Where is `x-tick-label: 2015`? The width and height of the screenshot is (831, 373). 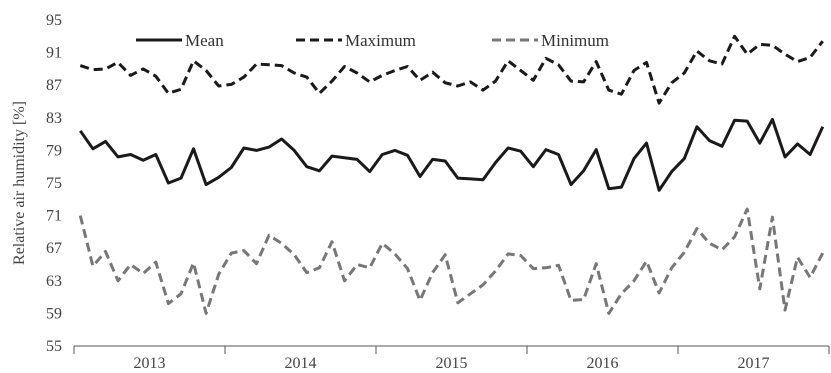
x-tick-label: 2015 is located at coordinates (452, 363).